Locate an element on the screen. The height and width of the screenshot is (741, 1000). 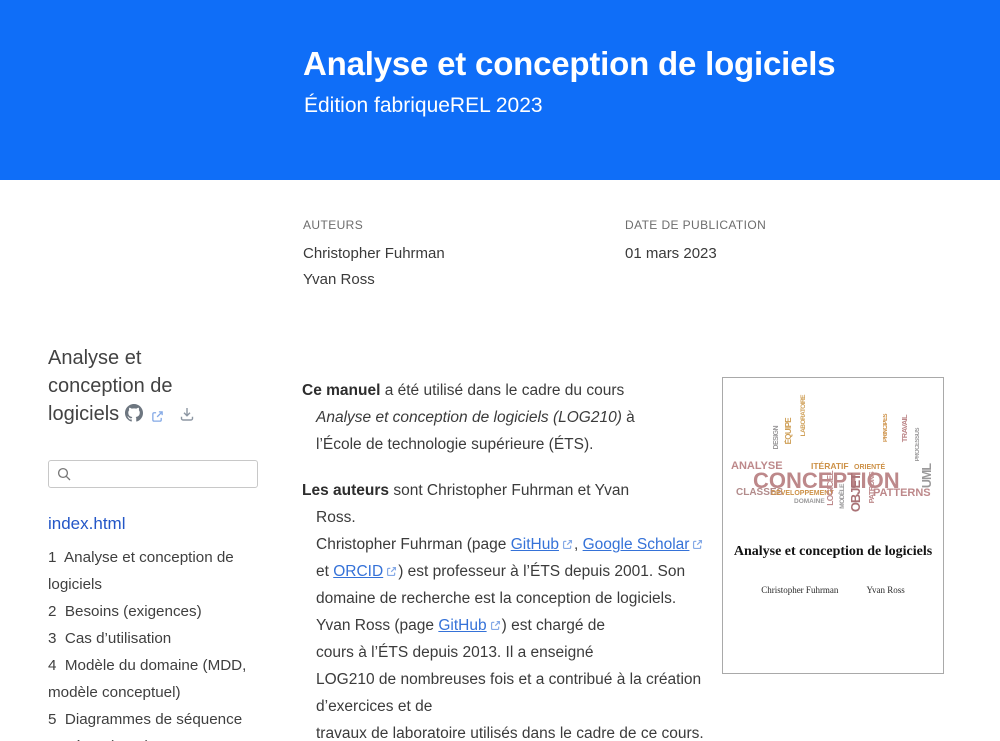
cover-word: CONCEPTION is located at coordinates (826, 480).